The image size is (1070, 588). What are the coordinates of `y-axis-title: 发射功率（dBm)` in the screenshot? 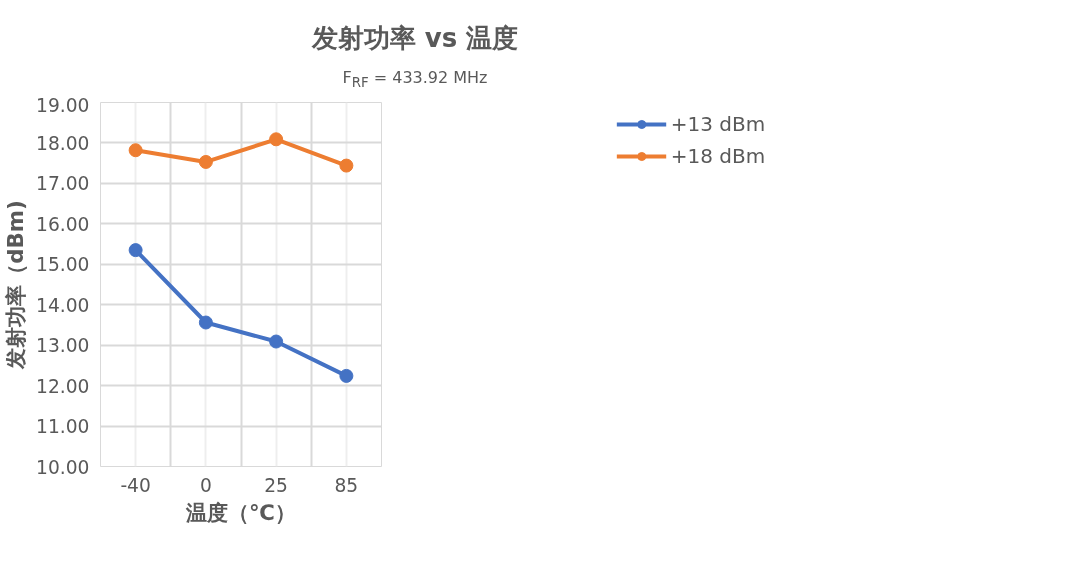 It's located at (16, 285).